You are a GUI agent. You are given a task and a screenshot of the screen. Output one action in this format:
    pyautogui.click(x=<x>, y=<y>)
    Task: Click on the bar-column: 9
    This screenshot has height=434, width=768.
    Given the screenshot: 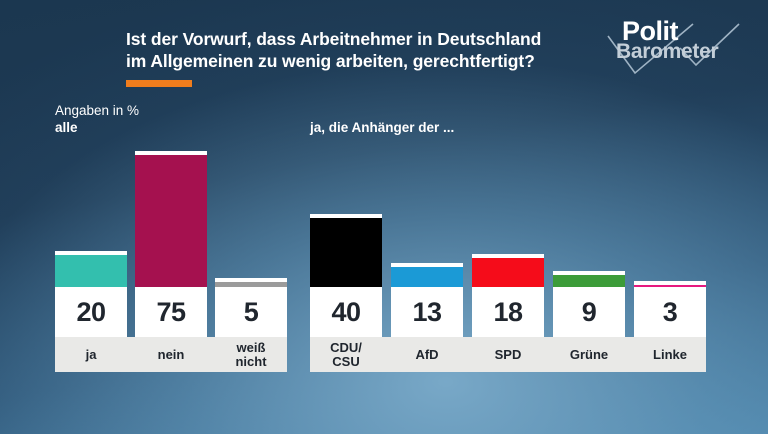 What is the action you would take?
    pyautogui.click(x=589, y=254)
    